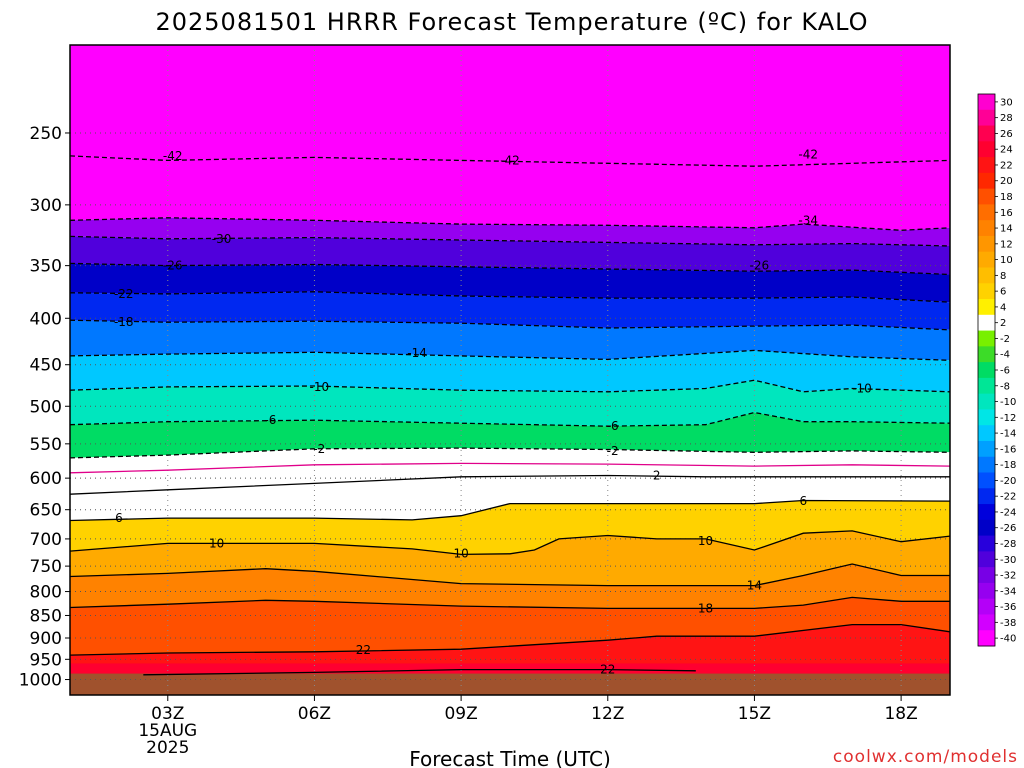 The width and height of the screenshot is (1024, 768). What do you see at coordinates (705, 541) in the screenshot?
I see `isotherm-label: 10` at bounding box center [705, 541].